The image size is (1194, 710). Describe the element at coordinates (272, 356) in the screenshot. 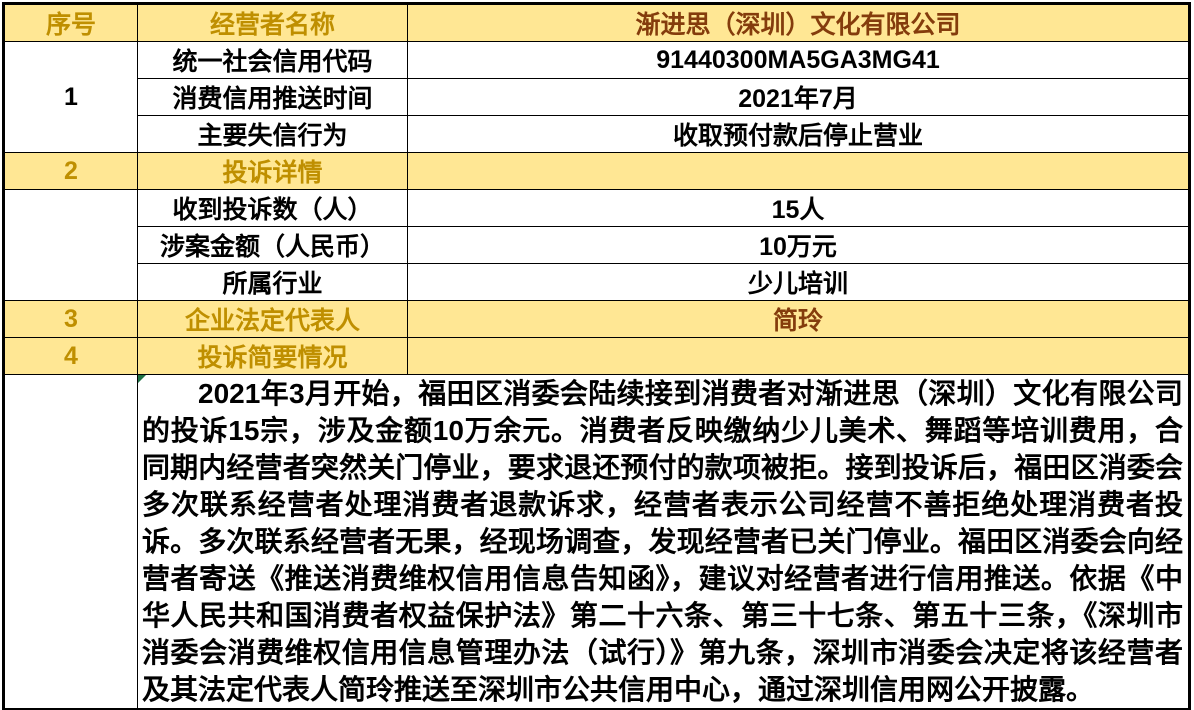

I see `cell-complaint-brief-label: 投诉简要情况` at that location.